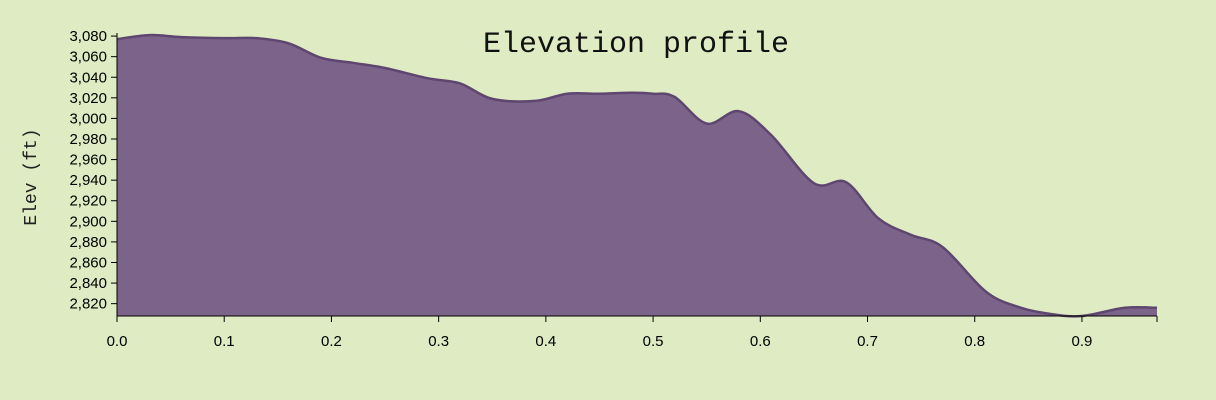 This screenshot has width=1216, height=400. What do you see at coordinates (88, 283) in the screenshot?
I see `y-tick-label: 2,840` at bounding box center [88, 283].